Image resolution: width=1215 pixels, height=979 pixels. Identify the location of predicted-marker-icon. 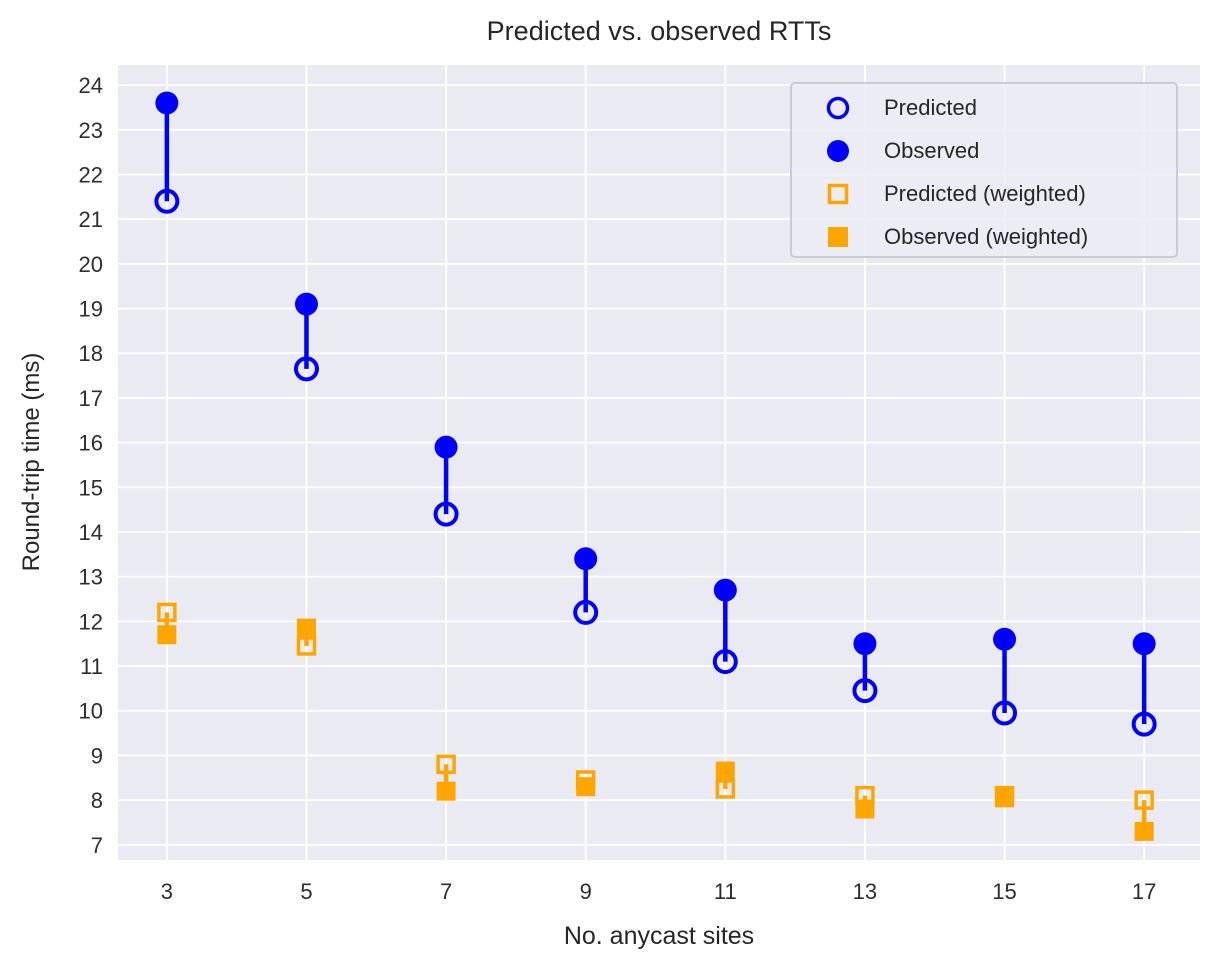
(838, 107).